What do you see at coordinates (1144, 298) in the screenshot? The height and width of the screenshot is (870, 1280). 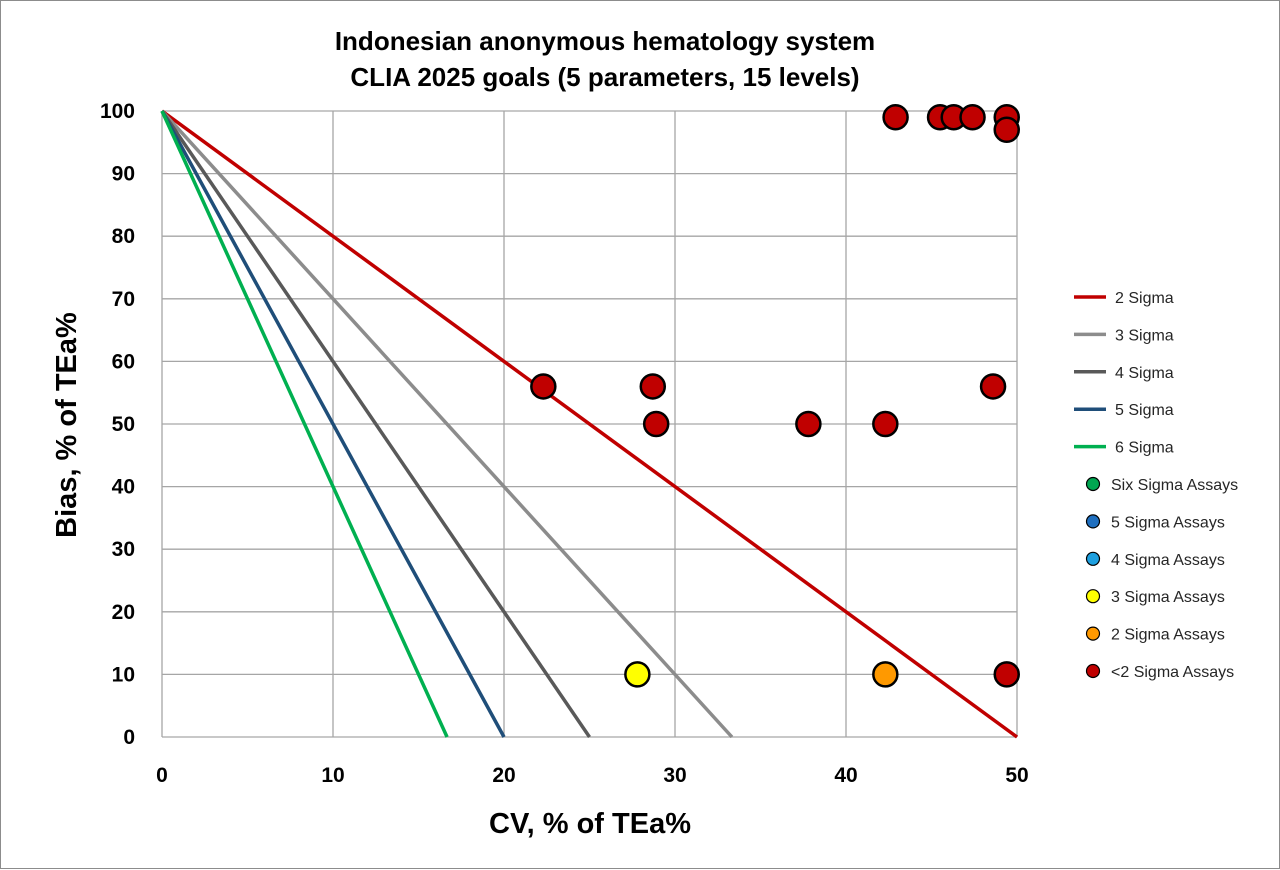 I see `legend-label: 2 Sigma` at bounding box center [1144, 298].